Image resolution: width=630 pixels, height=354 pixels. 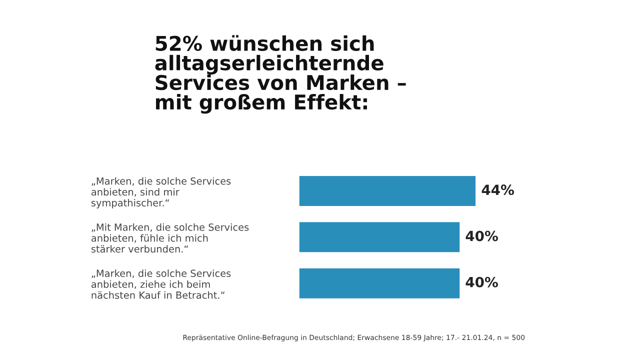 I want to click on y-tick-label: „Mit Marken, die solche Services anbieten, fühle ich mich stärker verbunden.“, so click(x=170, y=238).